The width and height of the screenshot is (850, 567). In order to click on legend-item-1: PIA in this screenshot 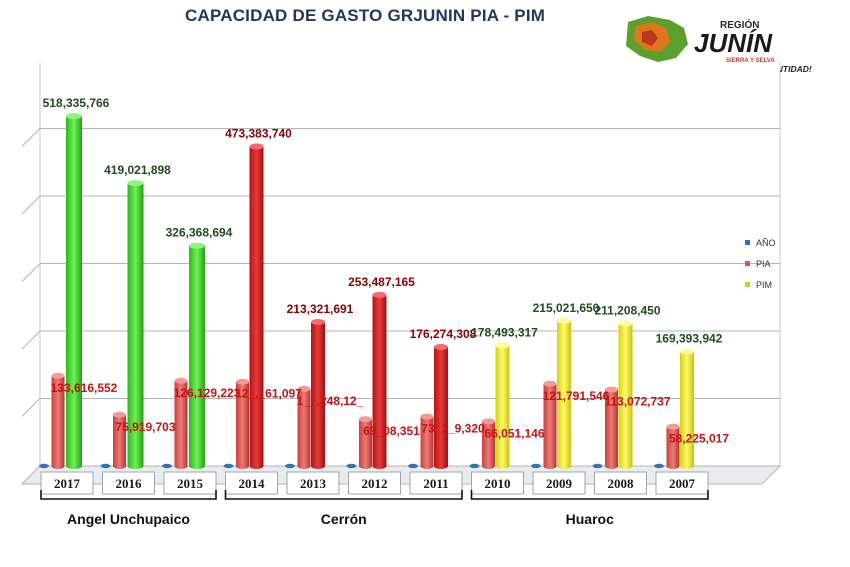, I will do `click(763, 264)`.